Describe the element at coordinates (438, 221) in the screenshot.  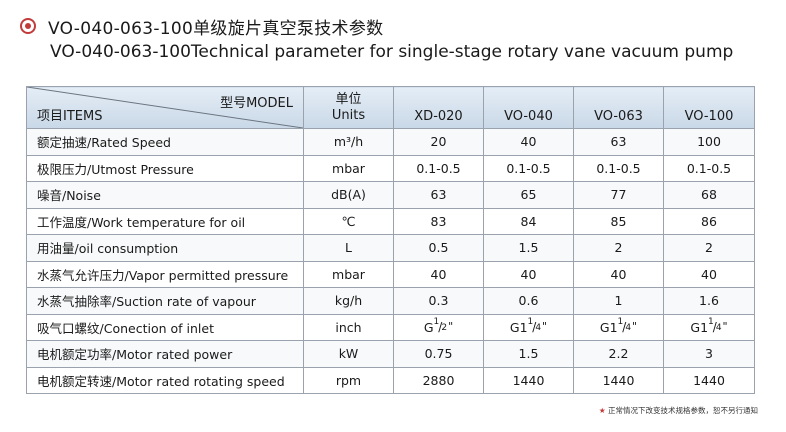
I see `row-value: 83` at that location.